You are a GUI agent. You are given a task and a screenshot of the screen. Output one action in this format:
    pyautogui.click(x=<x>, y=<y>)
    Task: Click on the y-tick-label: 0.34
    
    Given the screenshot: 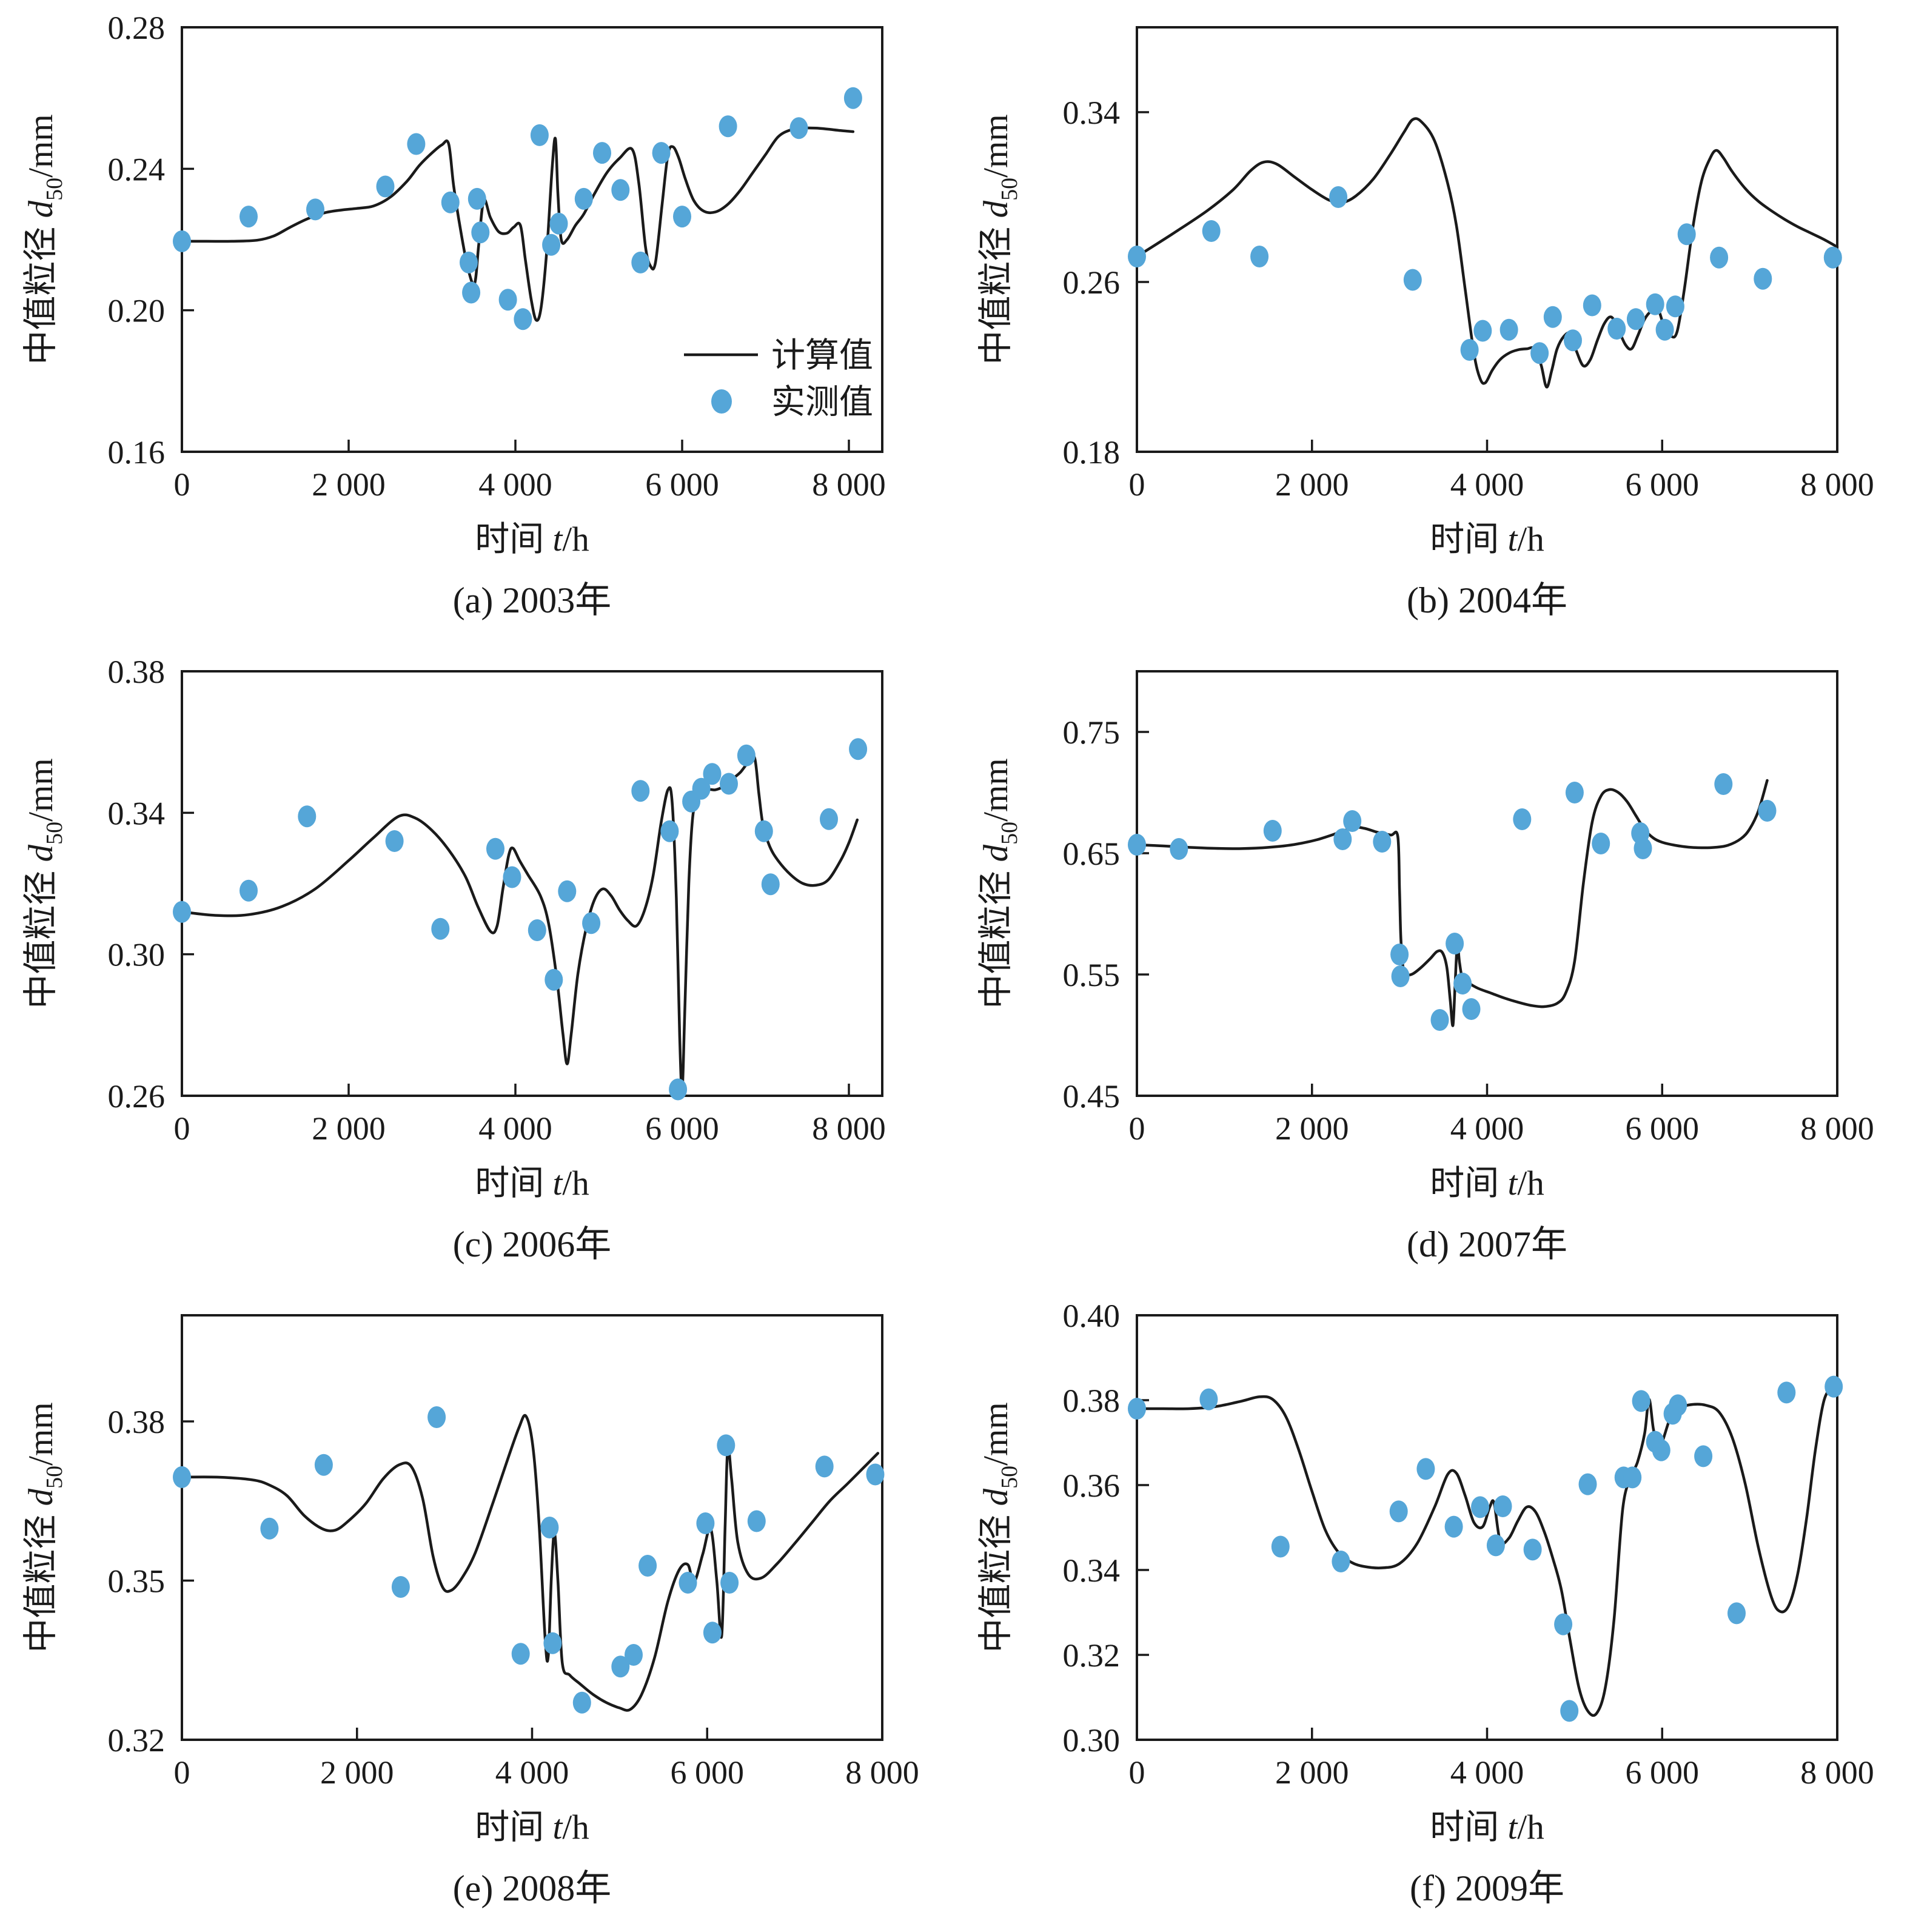 What is the action you would take?
    pyautogui.click(x=137, y=813)
    